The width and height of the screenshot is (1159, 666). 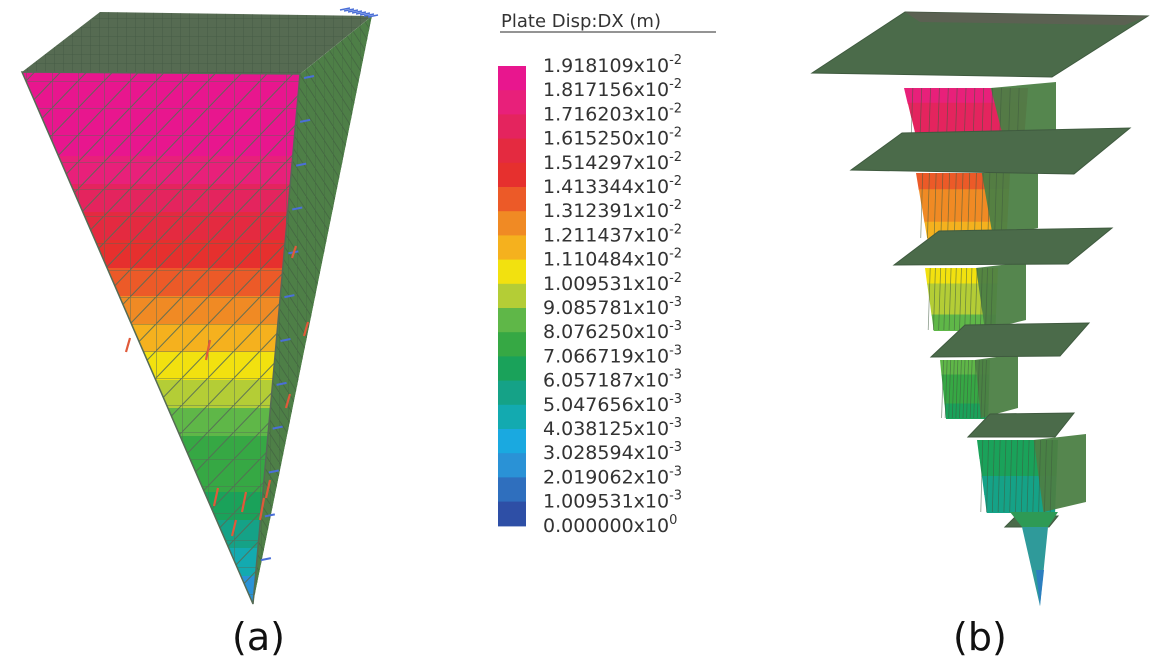 I want to click on legend-level-label: 9.085781x10-3, so click(x=612, y=307).